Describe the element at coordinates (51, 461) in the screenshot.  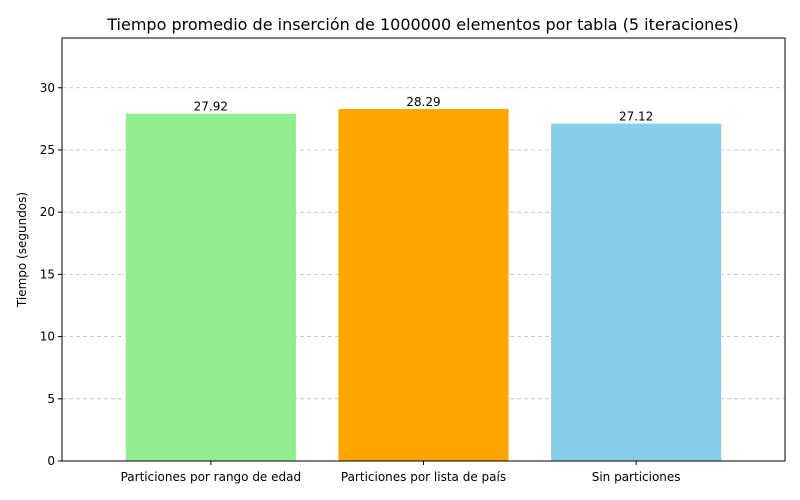
I see `y-tick-label: 0` at that location.